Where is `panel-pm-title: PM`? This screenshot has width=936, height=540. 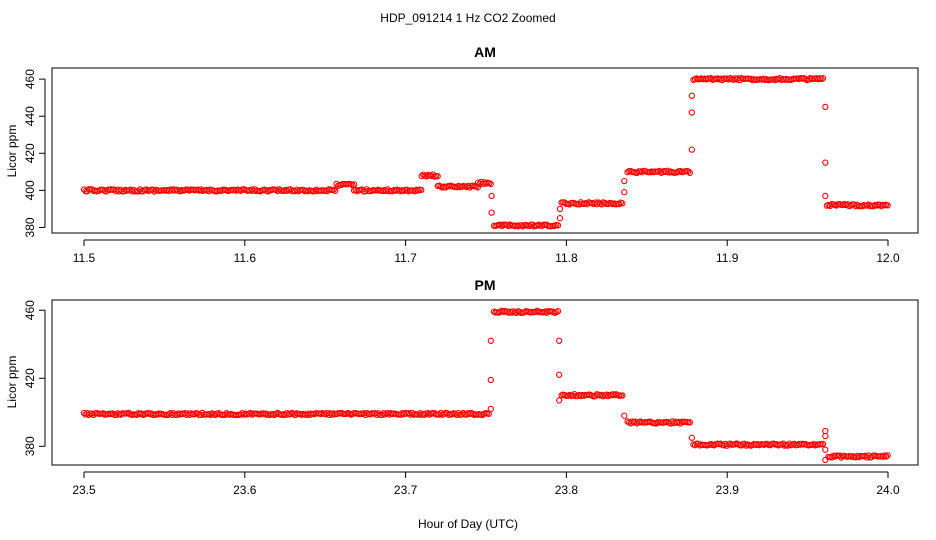
panel-pm-title: PM is located at coordinates (485, 285).